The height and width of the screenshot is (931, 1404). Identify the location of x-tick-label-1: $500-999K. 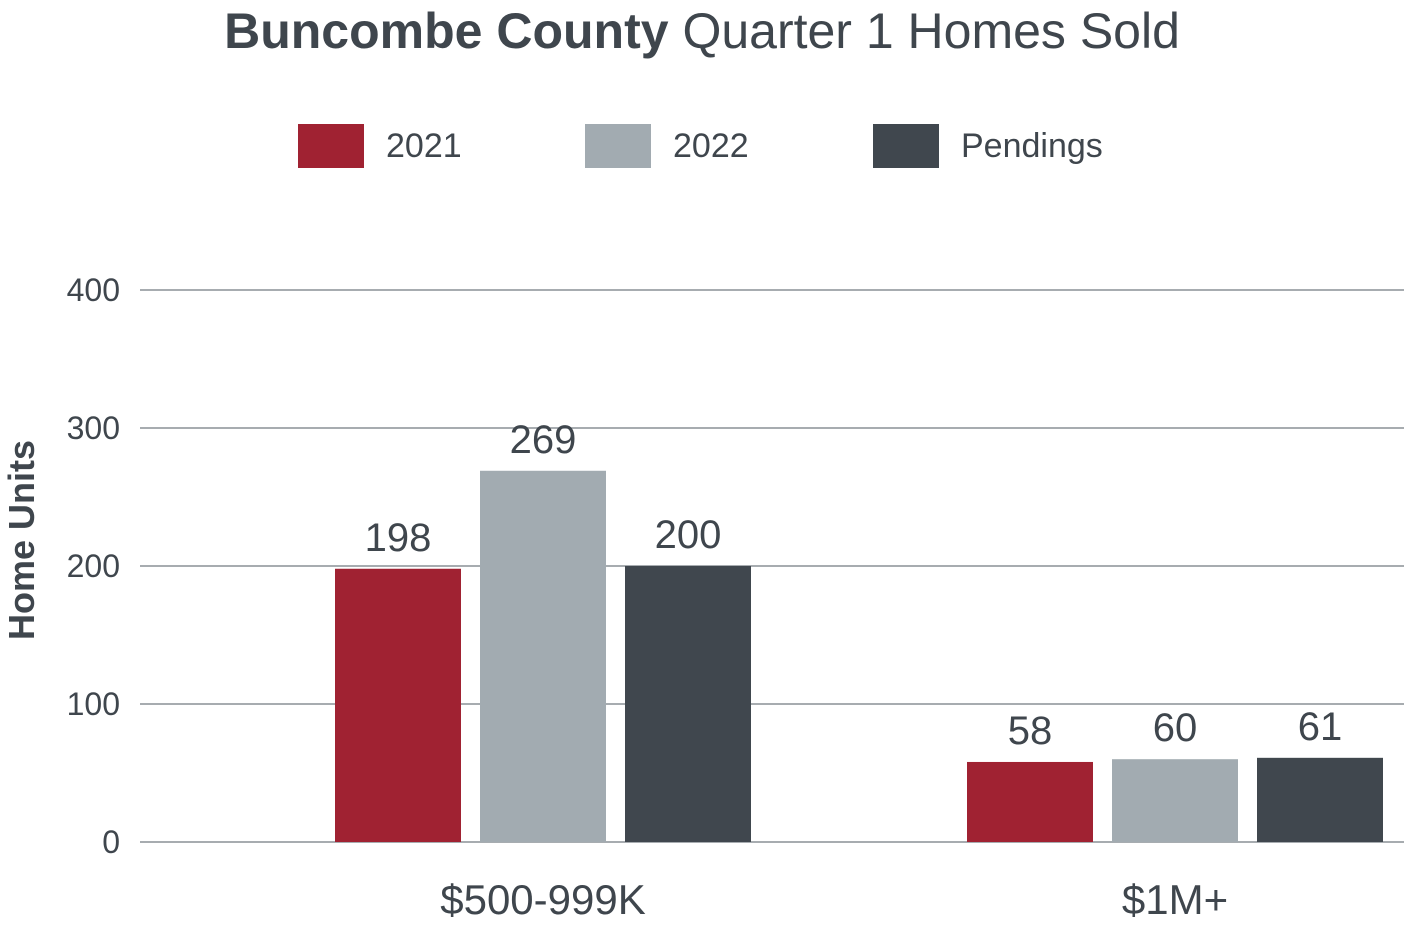
(543, 899).